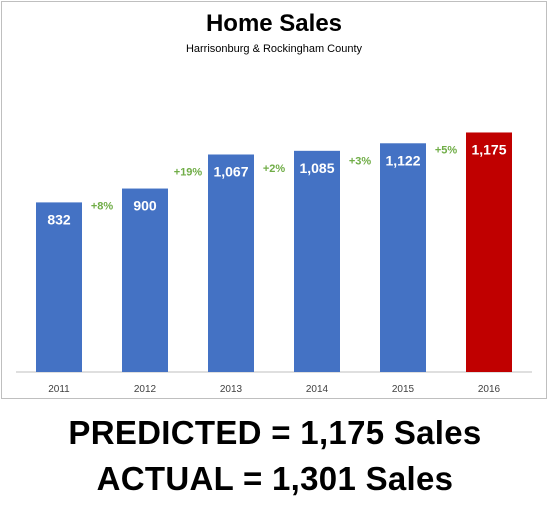  I want to click on x-tick-label: 2011, so click(59, 389).